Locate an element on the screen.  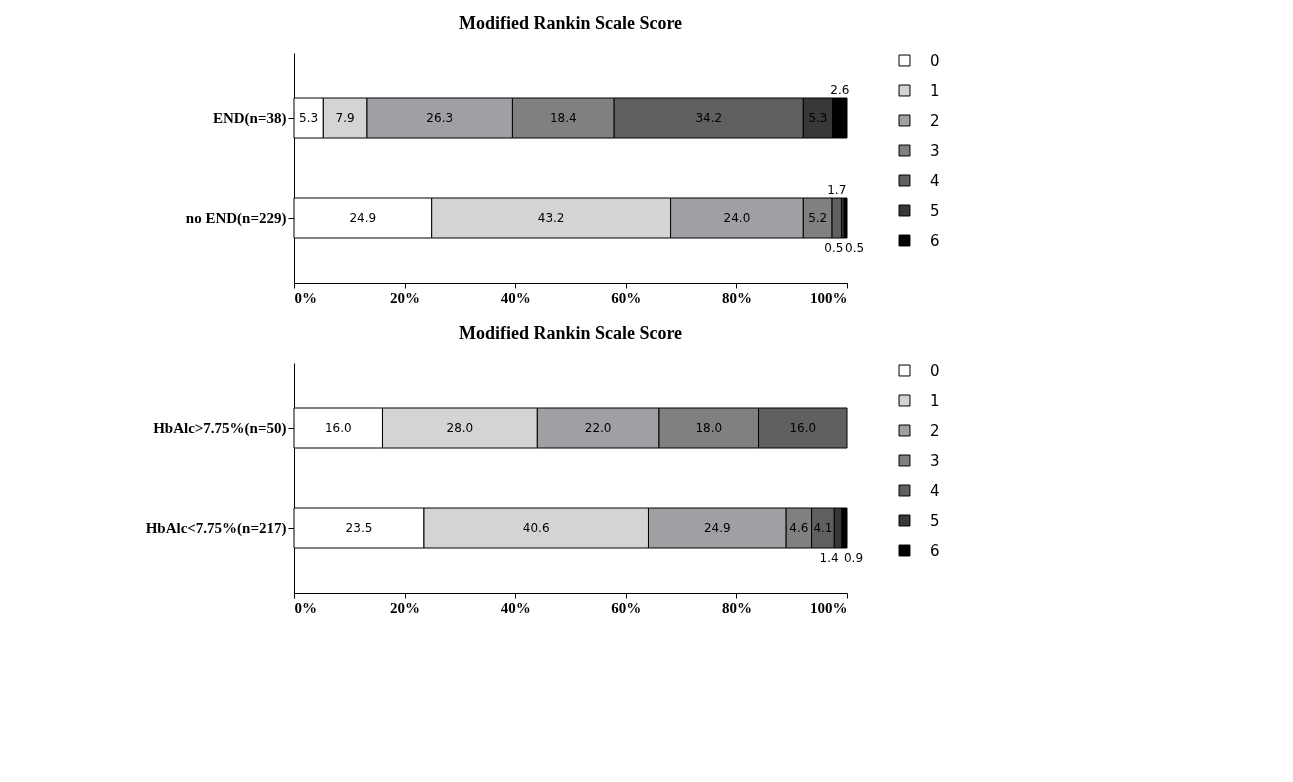
data-label: 4.6 is located at coordinates (799, 528).